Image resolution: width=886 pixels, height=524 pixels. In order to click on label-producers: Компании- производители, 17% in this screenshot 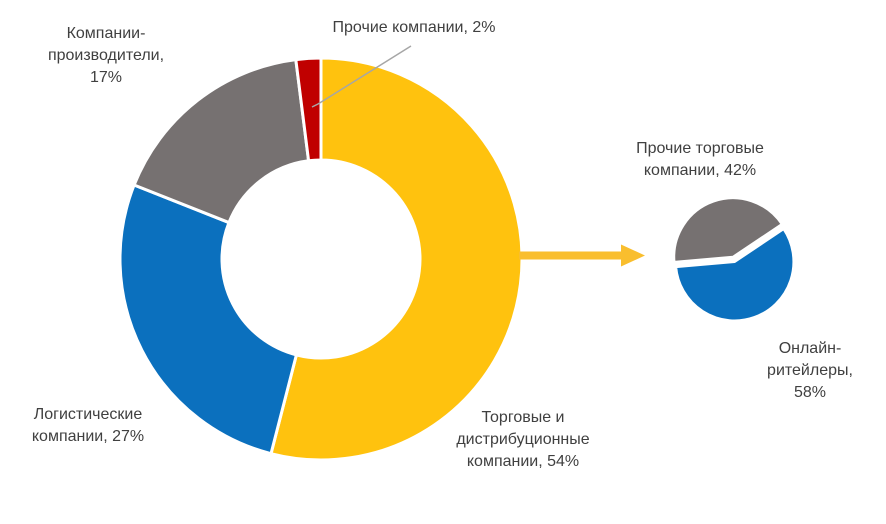, I will do `click(106, 55)`.